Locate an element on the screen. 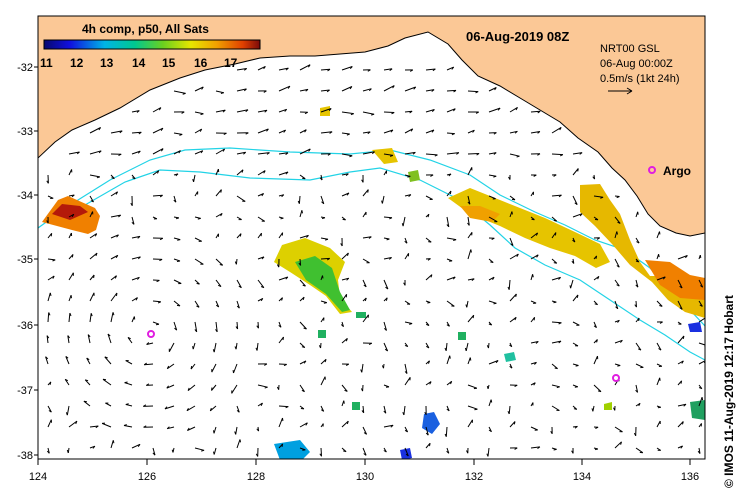 Image resolution: width=749 pixels, height=496 pixels. lat-tick-label: -35 is located at coordinates (25, 260).